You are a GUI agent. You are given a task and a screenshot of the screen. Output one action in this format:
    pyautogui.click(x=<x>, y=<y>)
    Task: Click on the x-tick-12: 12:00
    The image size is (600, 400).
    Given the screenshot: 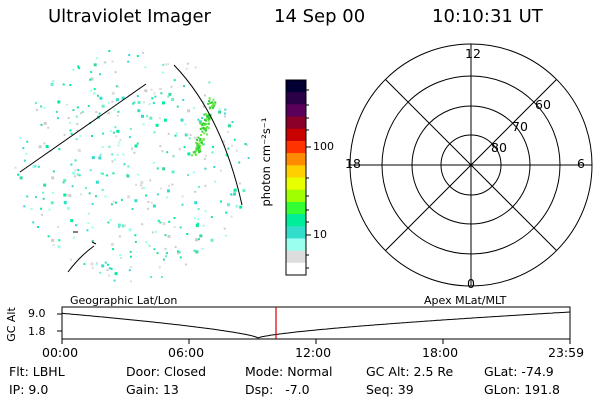 What is the action you would take?
    pyautogui.click(x=313, y=352)
    